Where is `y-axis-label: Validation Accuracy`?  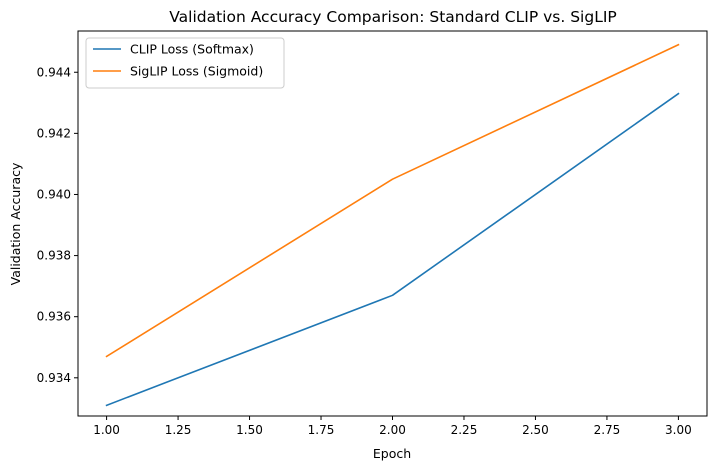 y-axis-label: Validation Accuracy is located at coordinates (15, 223).